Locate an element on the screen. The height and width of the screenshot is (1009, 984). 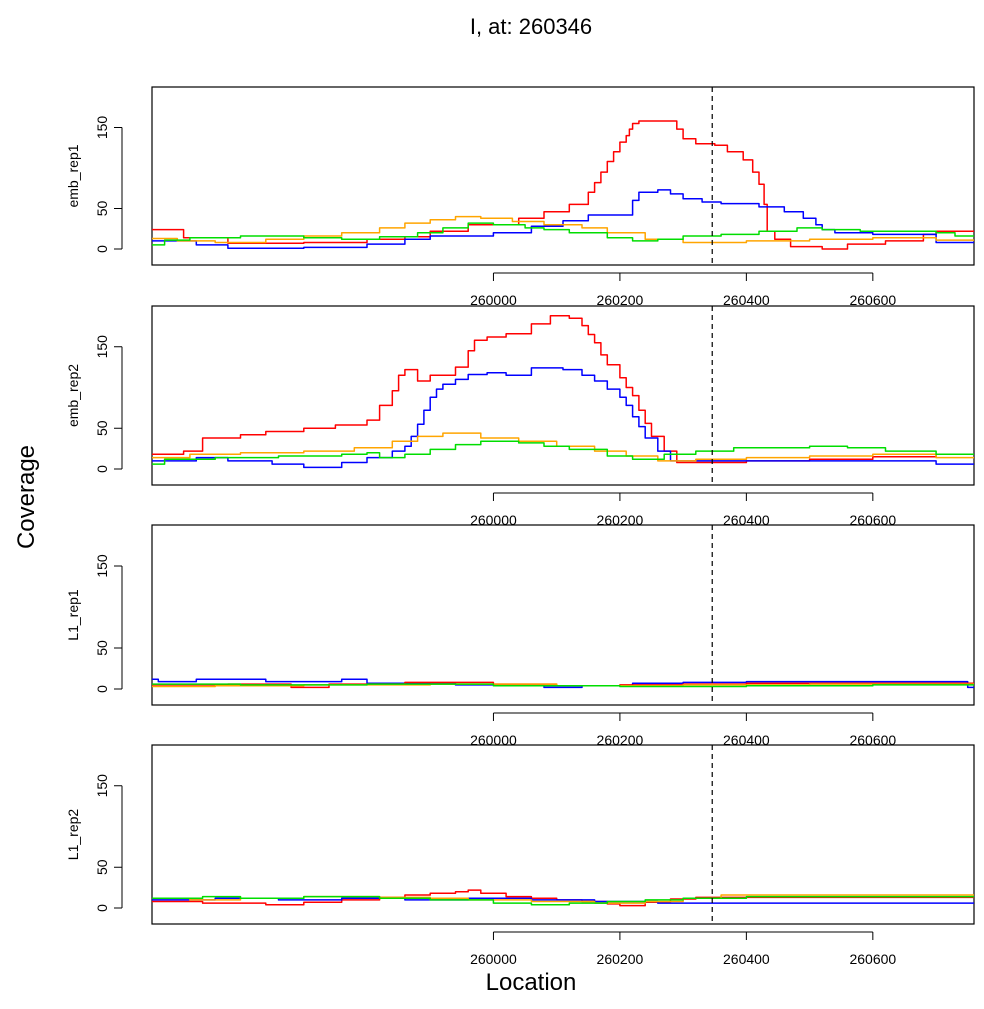
panel-label: emb_rep2 is located at coordinates (73, 395).